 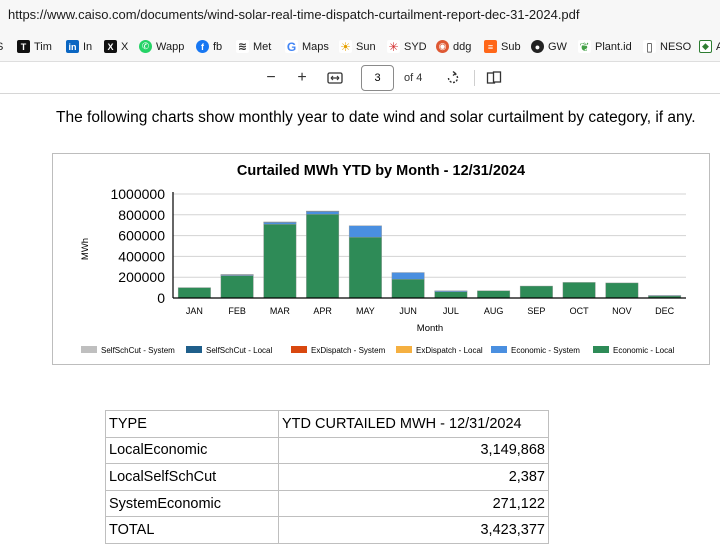 I want to click on bookmark-plantid: ❦ Plant.id, so click(x=605, y=46).